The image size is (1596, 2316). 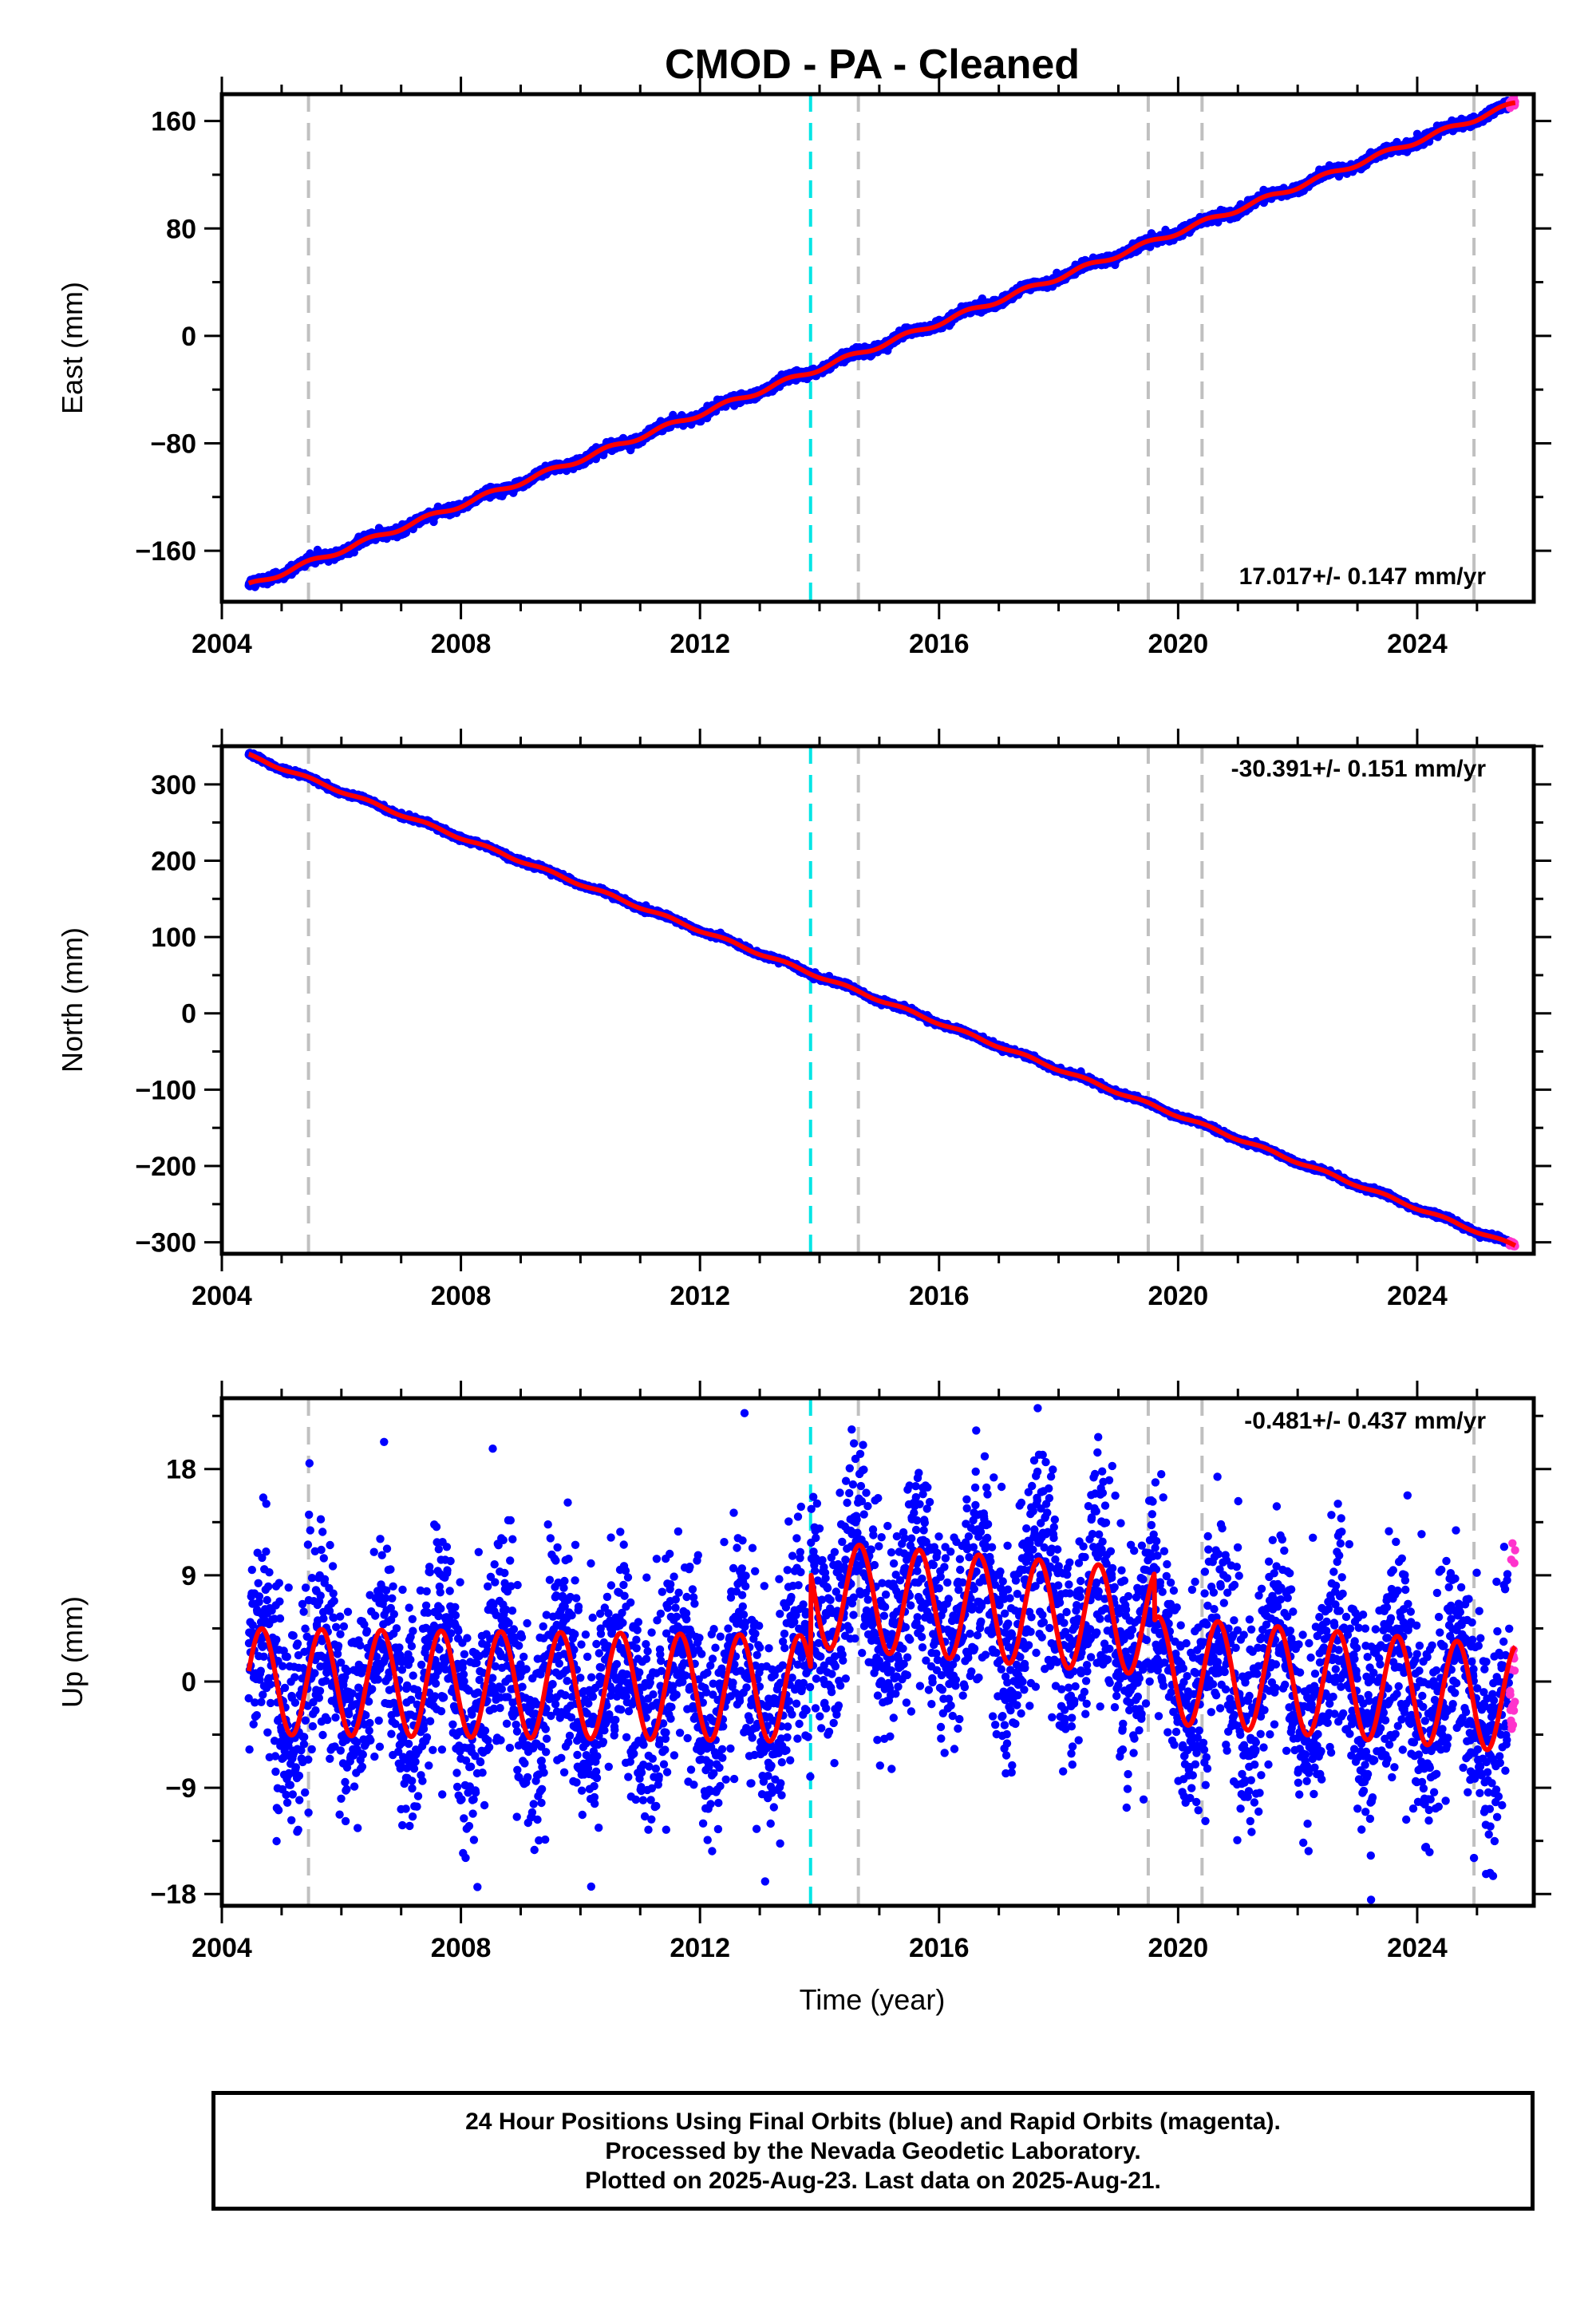 What do you see at coordinates (188, 337) in the screenshot?
I see `y-tick-label: 0` at bounding box center [188, 337].